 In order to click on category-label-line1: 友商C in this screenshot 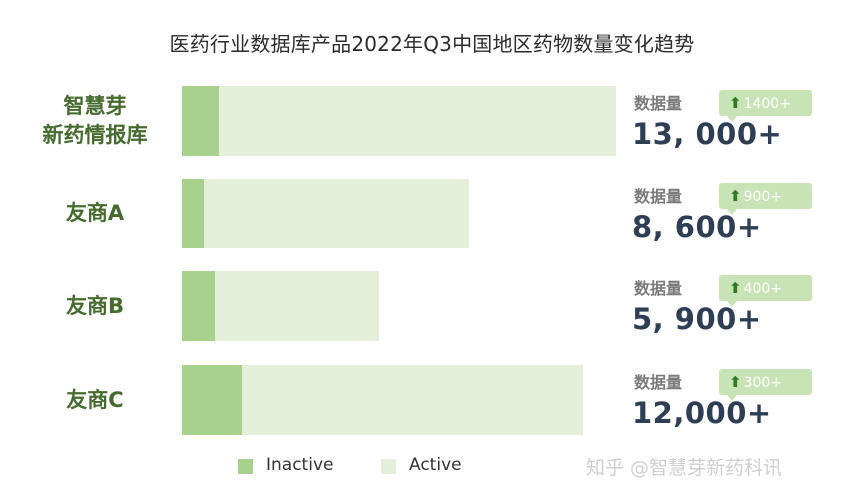, I will do `click(95, 399)`.